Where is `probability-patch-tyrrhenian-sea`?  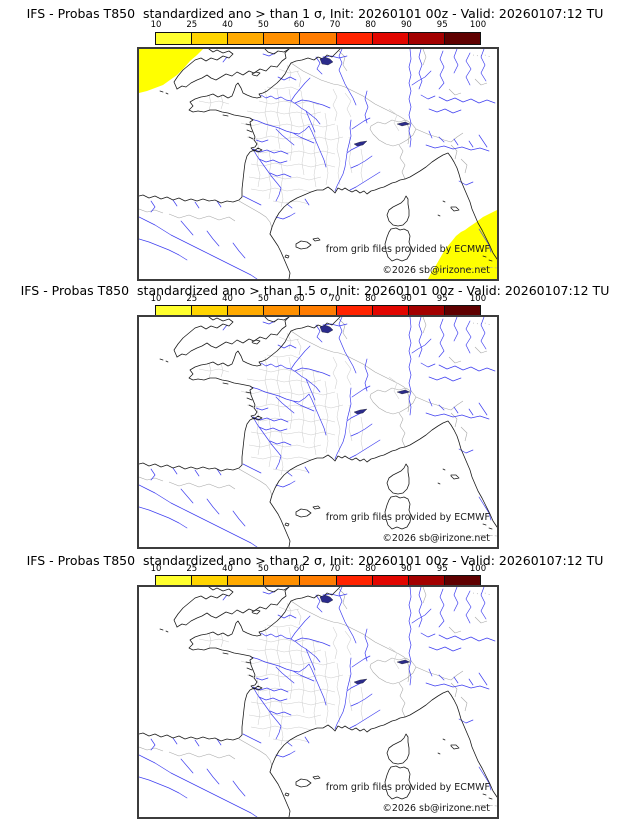 probability-patch-tyrrhenian-sea is located at coordinates (462, 244).